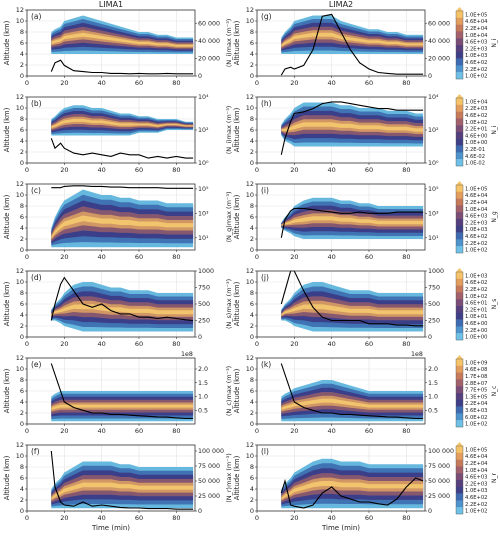  Describe the element at coordinates (36, 103) in the screenshot. I see `panel-label: (b)` at that location.